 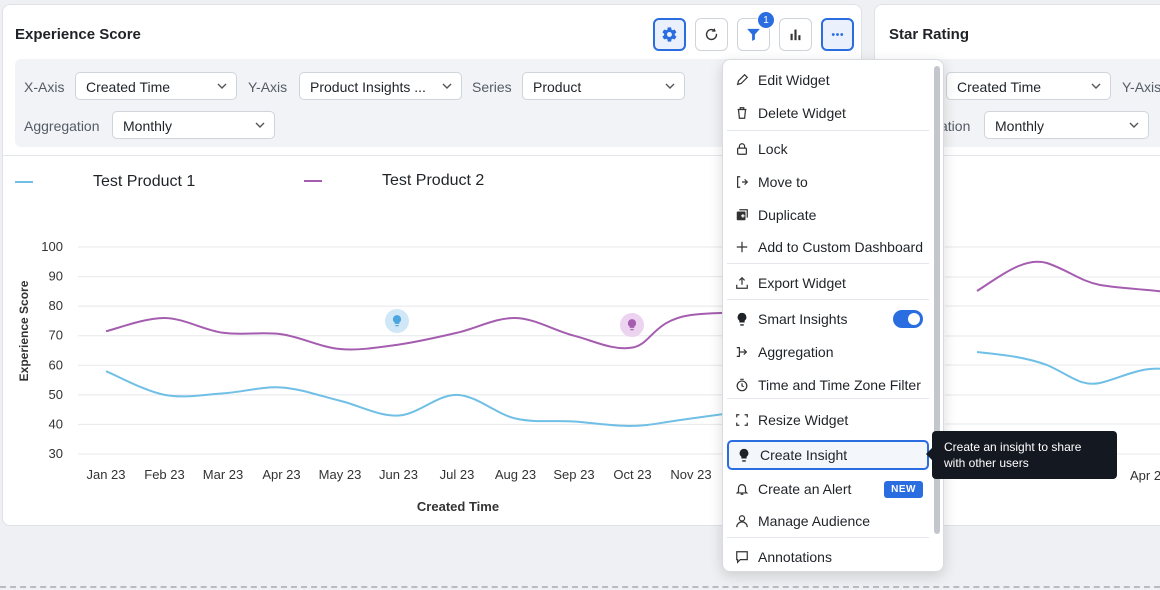 What do you see at coordinates (828, 182) in the screenshot?
I see `menu-item-move-to: Move to` at bounding box center [828, 182].